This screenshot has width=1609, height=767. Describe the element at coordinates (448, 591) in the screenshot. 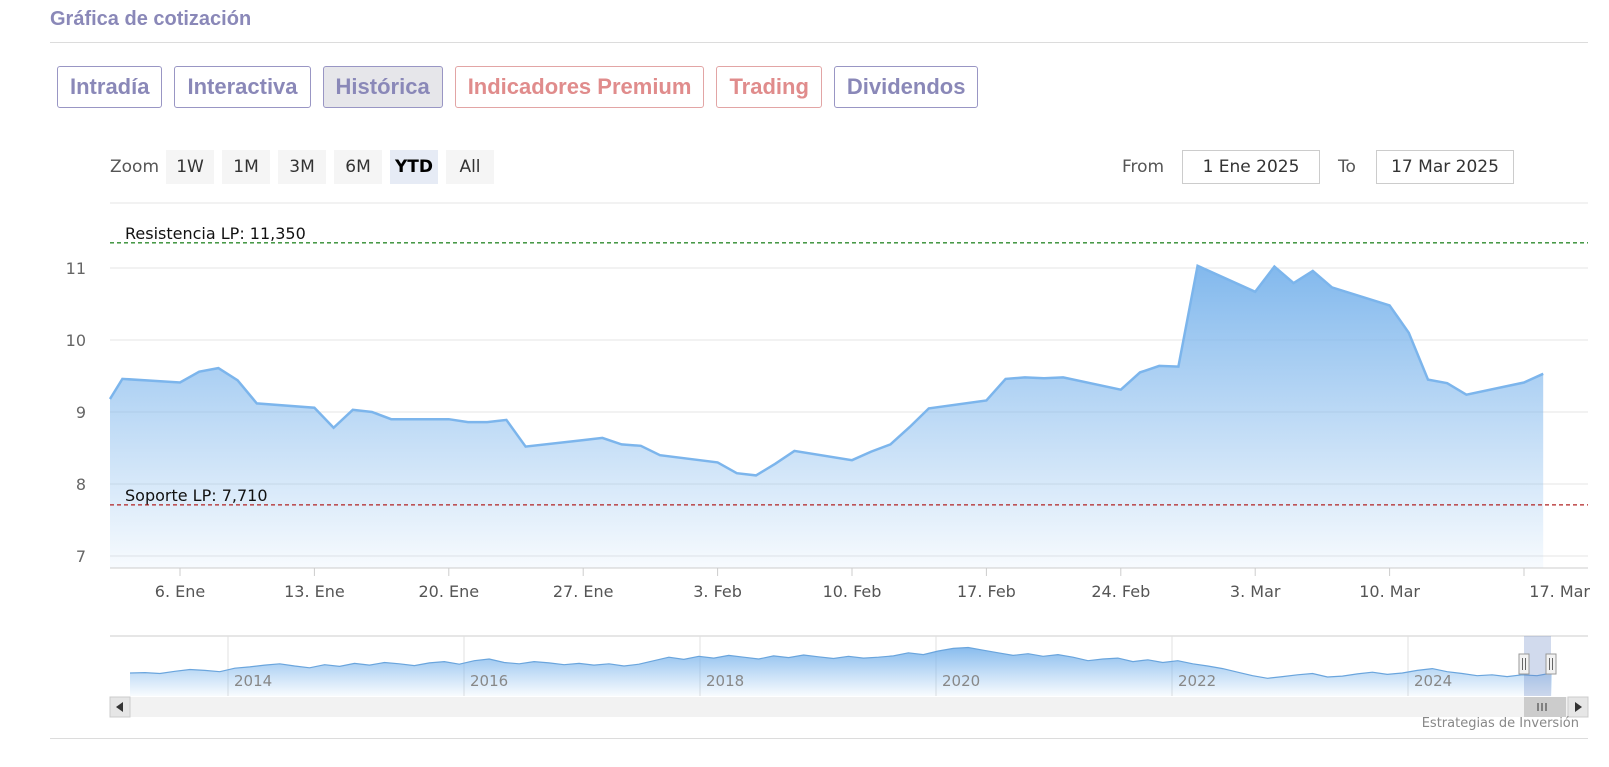

I see `x-tick-label: 20. Ene` at that location.